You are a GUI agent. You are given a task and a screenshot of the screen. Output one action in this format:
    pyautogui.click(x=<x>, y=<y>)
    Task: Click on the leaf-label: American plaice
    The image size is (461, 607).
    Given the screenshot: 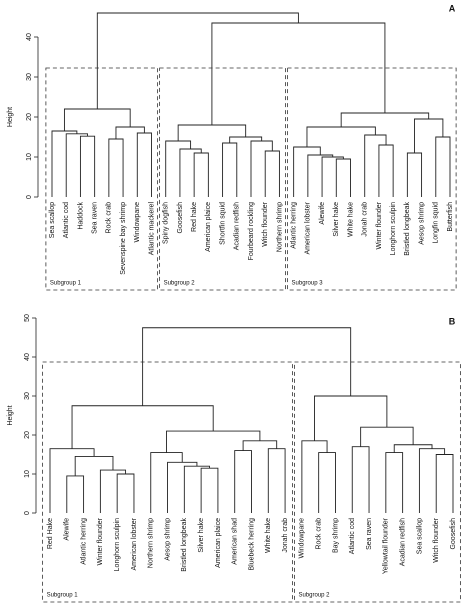 What is the action you would take?
    pyautogui.click(x=208, y=227)
    